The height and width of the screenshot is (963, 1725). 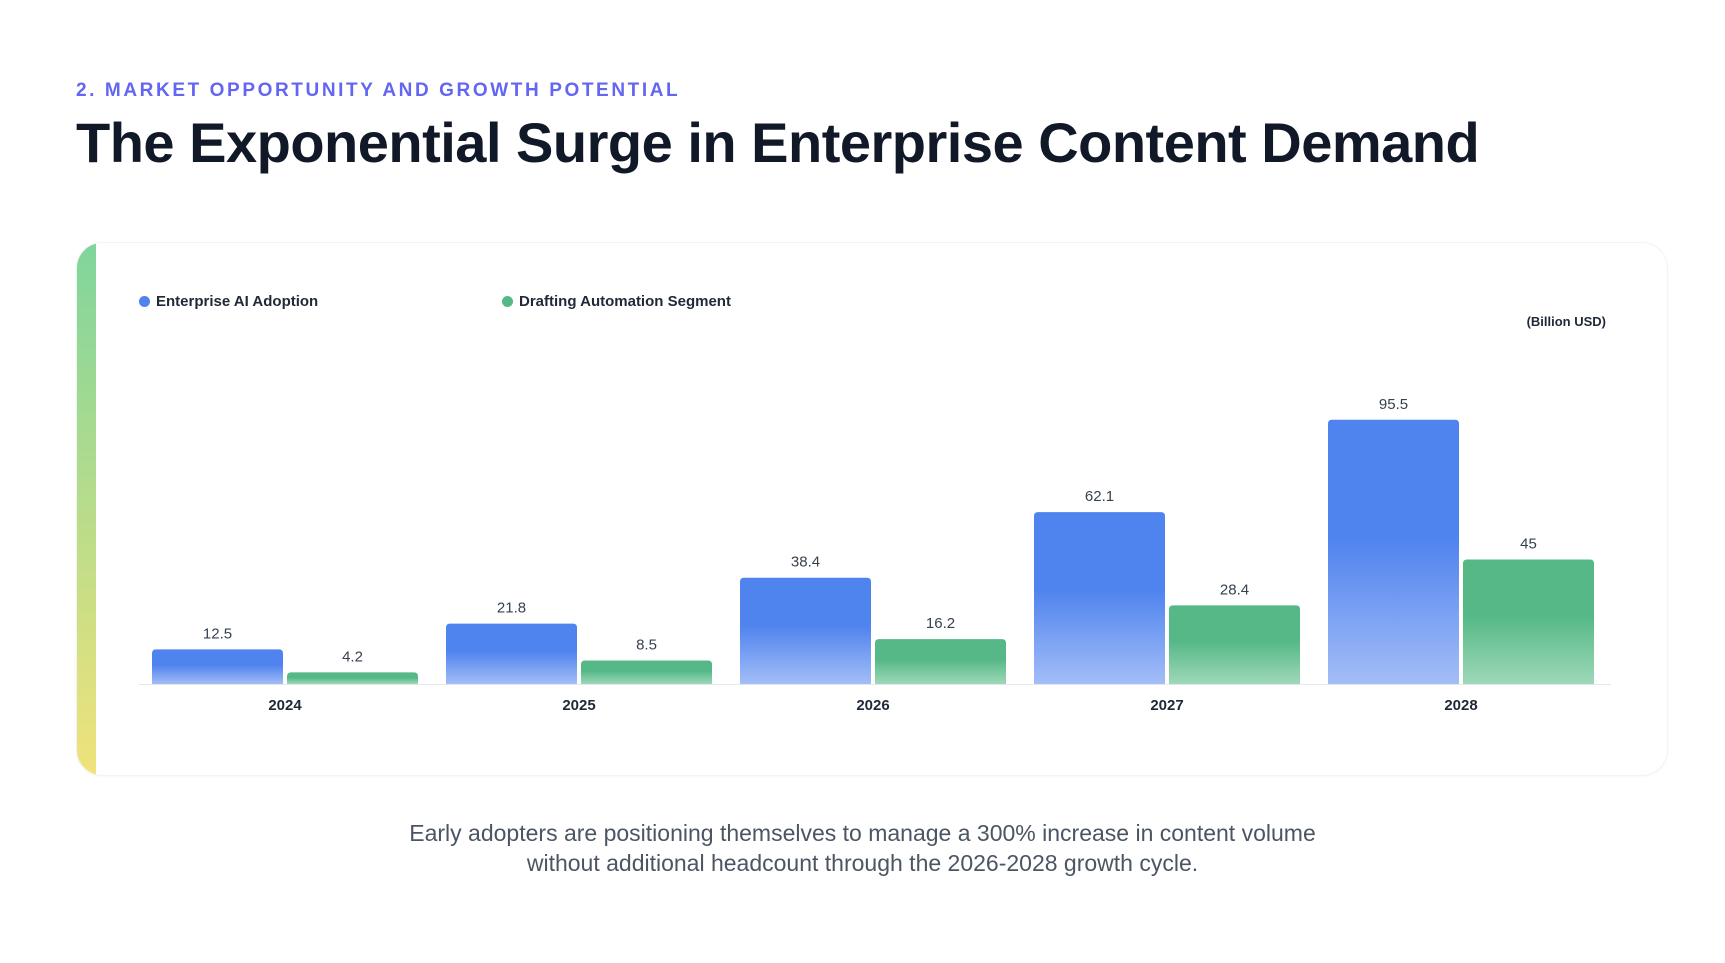 I want to click on data-label-drafting-automation-2026: 16.2, so click(x=940, y=623).